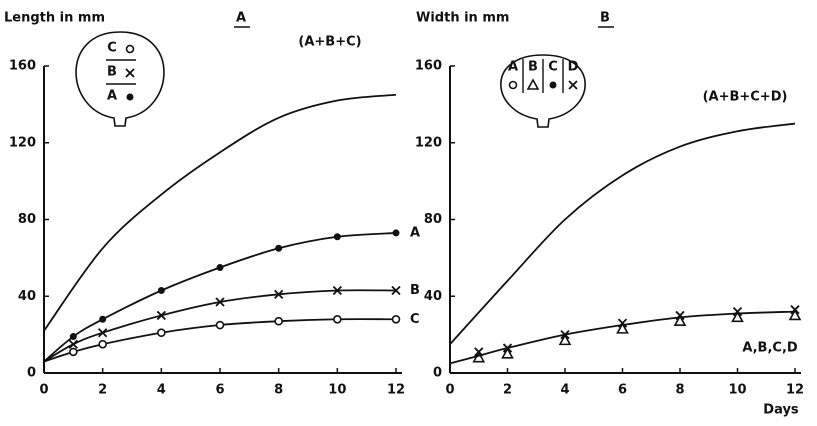 The width and height of the screenshot is (817, 426). Describe the element at coordinates (462, 18) in the screenshot. I see `y-axis-label: Width in mm` at that location.